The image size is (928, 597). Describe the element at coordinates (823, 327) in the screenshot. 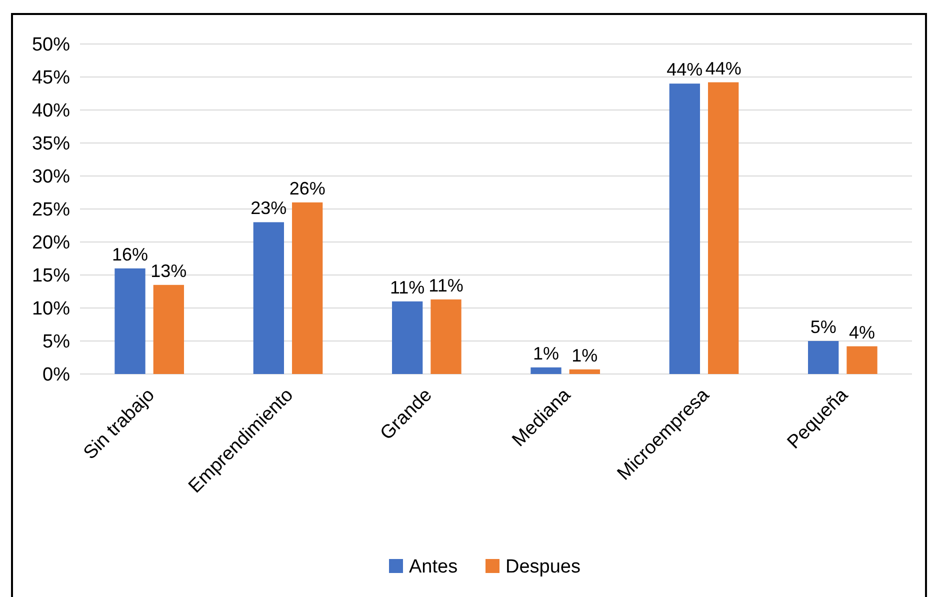

I see `data-label: 5%` at that location.